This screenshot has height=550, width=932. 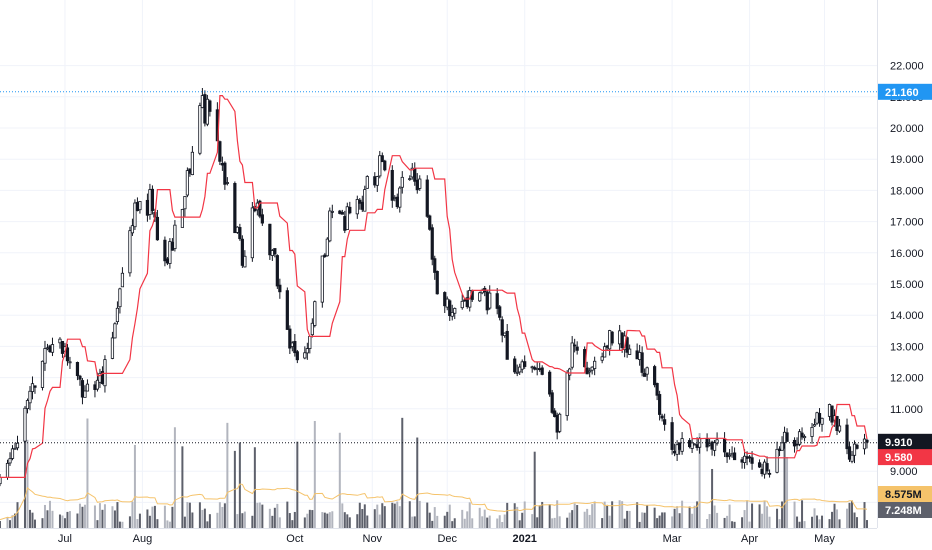 What do you see at coordinates (899, 458) in the screenshot?
I see `price-marker-label: 9.580` at bounding box center [899, 458].